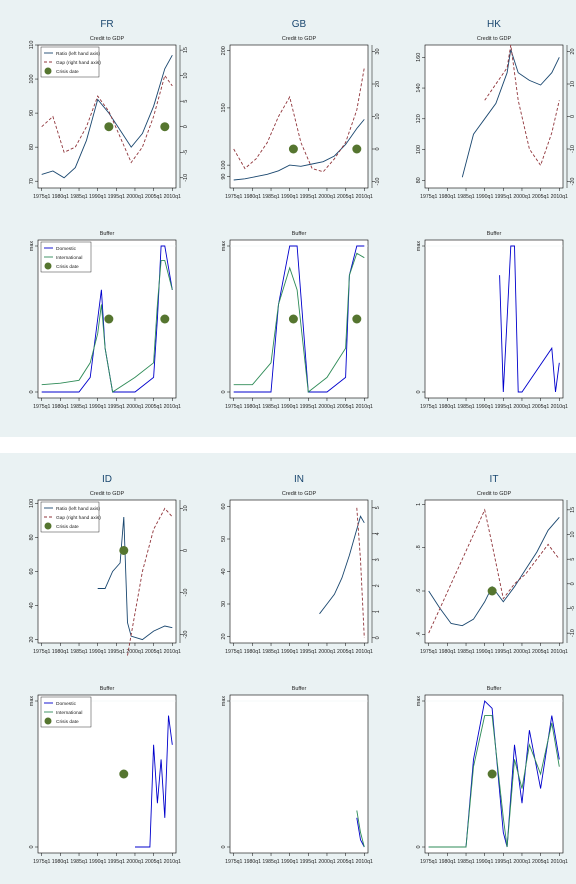 This screenshot has height=884, width=576. I want to click on country-title-gb: GB, so click(299, 24).